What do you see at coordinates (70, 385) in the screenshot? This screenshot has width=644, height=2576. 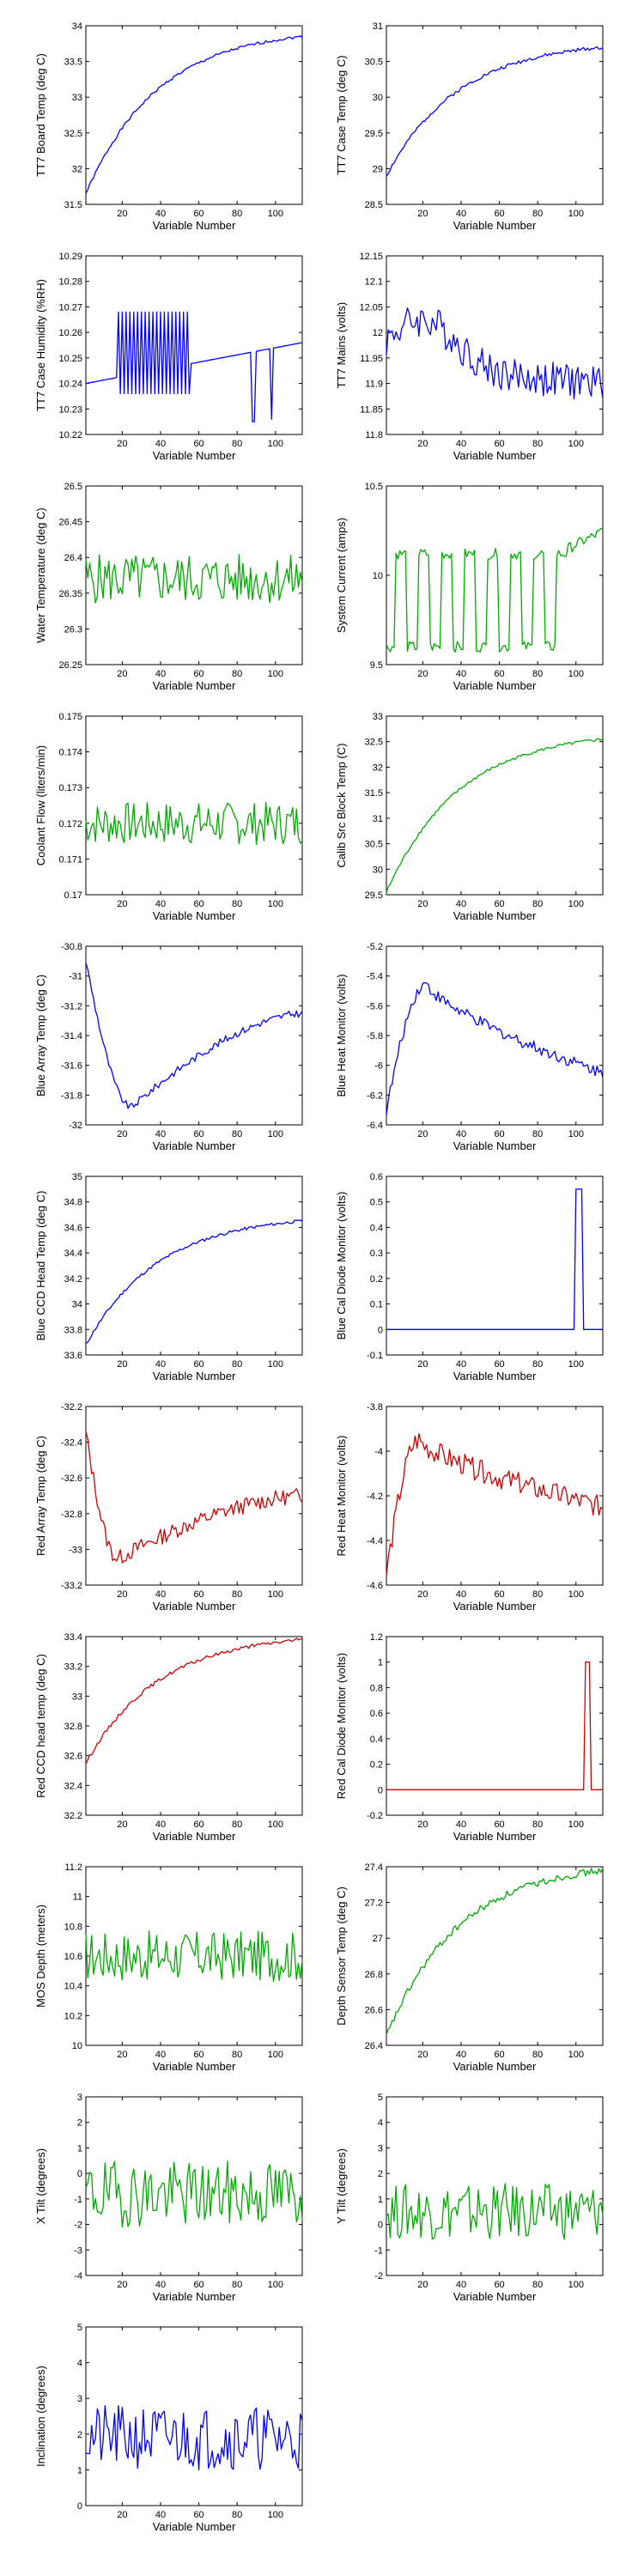 I see `y-tick-label: 10.24` at bounding box center [70, 385].